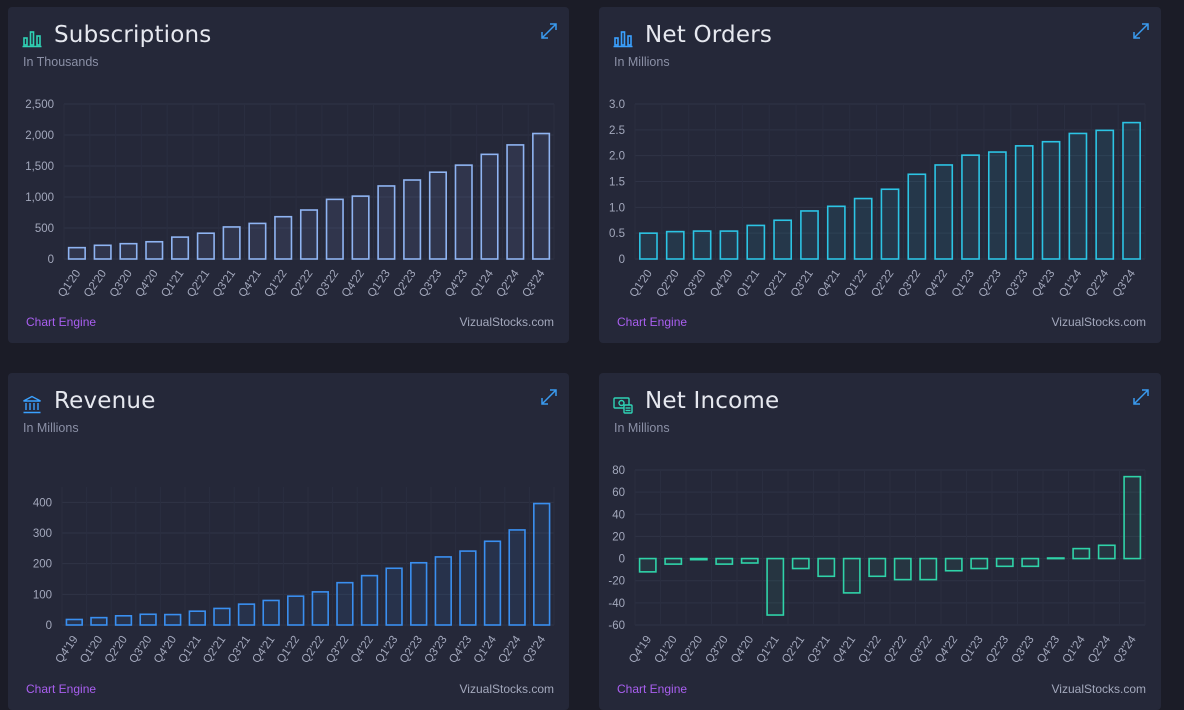 The width and height of the screenshot is (1184, 710). Describe the element at coordinates (617, 183) in the screenshot. I see `y-tick-label: 1.5` at that location.